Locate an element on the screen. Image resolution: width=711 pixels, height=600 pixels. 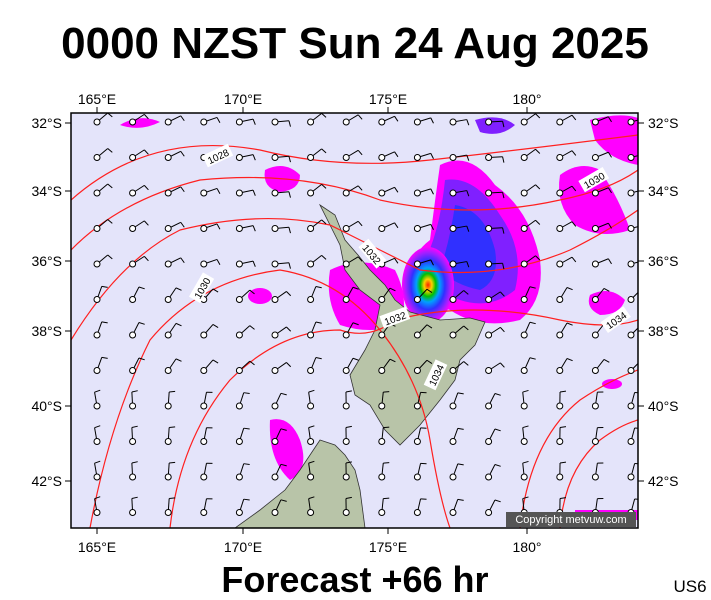
north-island is located at coordinates (402, 324).